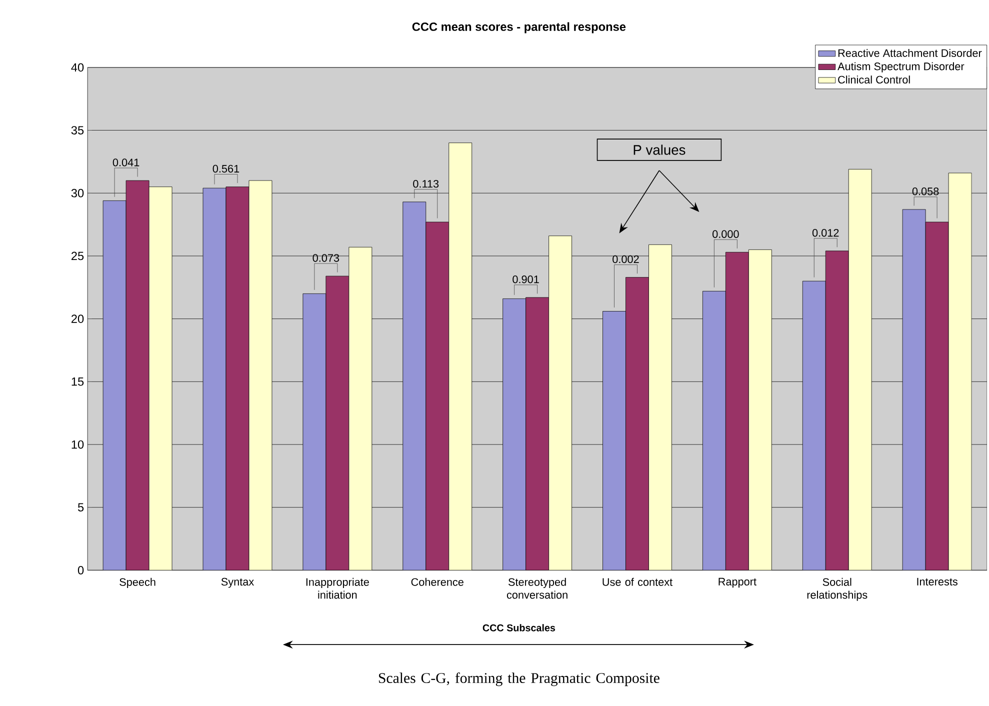  What do you see at coordinates (437, 582) in the screenshot?
I see `x-tick-label: Coherence` at bounding box center [437, 582].